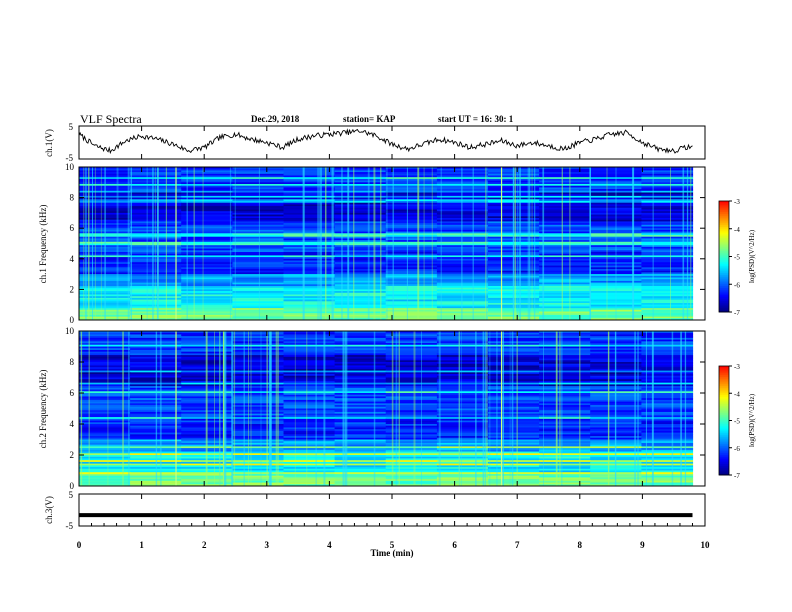 This screenshot has width=792, height=612. Describe the element at coordinates (72, 289) in the screenshot. I see `ch1-spectrogram-ytick-label: 2` at that location.